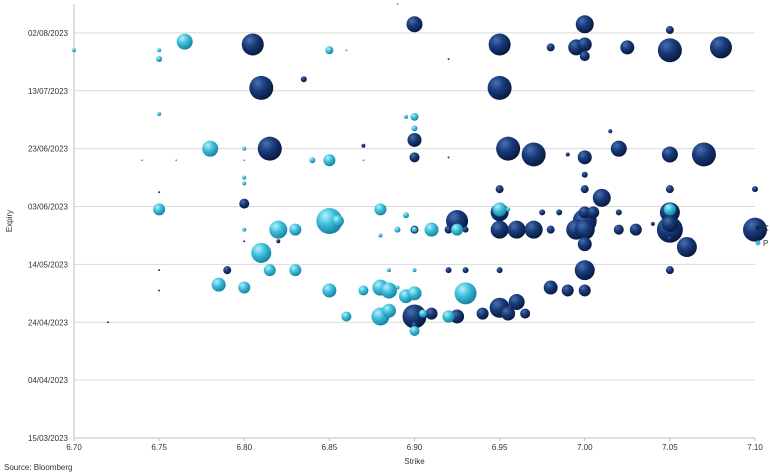 The image size is (770, 475). Describe the element at coordinates (159, 447) in the screenshot. I see `x-tick-label: 6.75` at that location.